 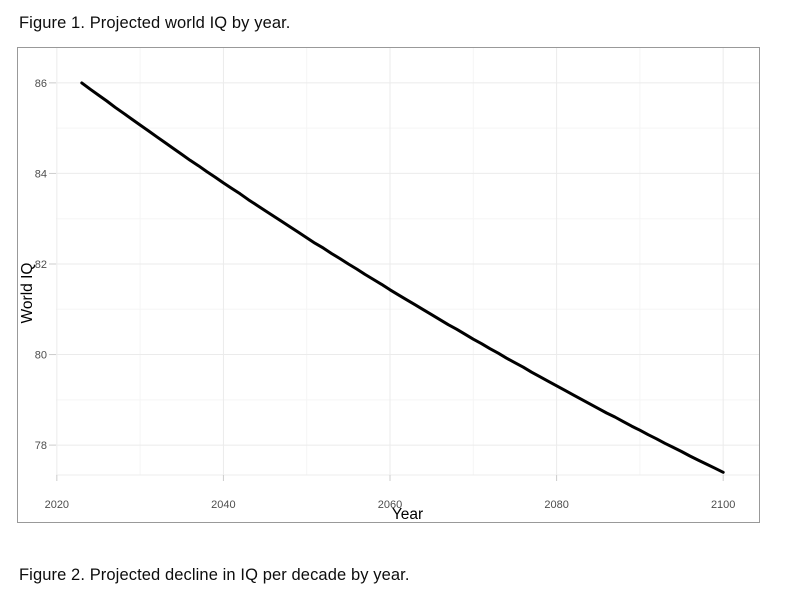 I want to click on svg-text: 2080, so click(x=556, y=505).